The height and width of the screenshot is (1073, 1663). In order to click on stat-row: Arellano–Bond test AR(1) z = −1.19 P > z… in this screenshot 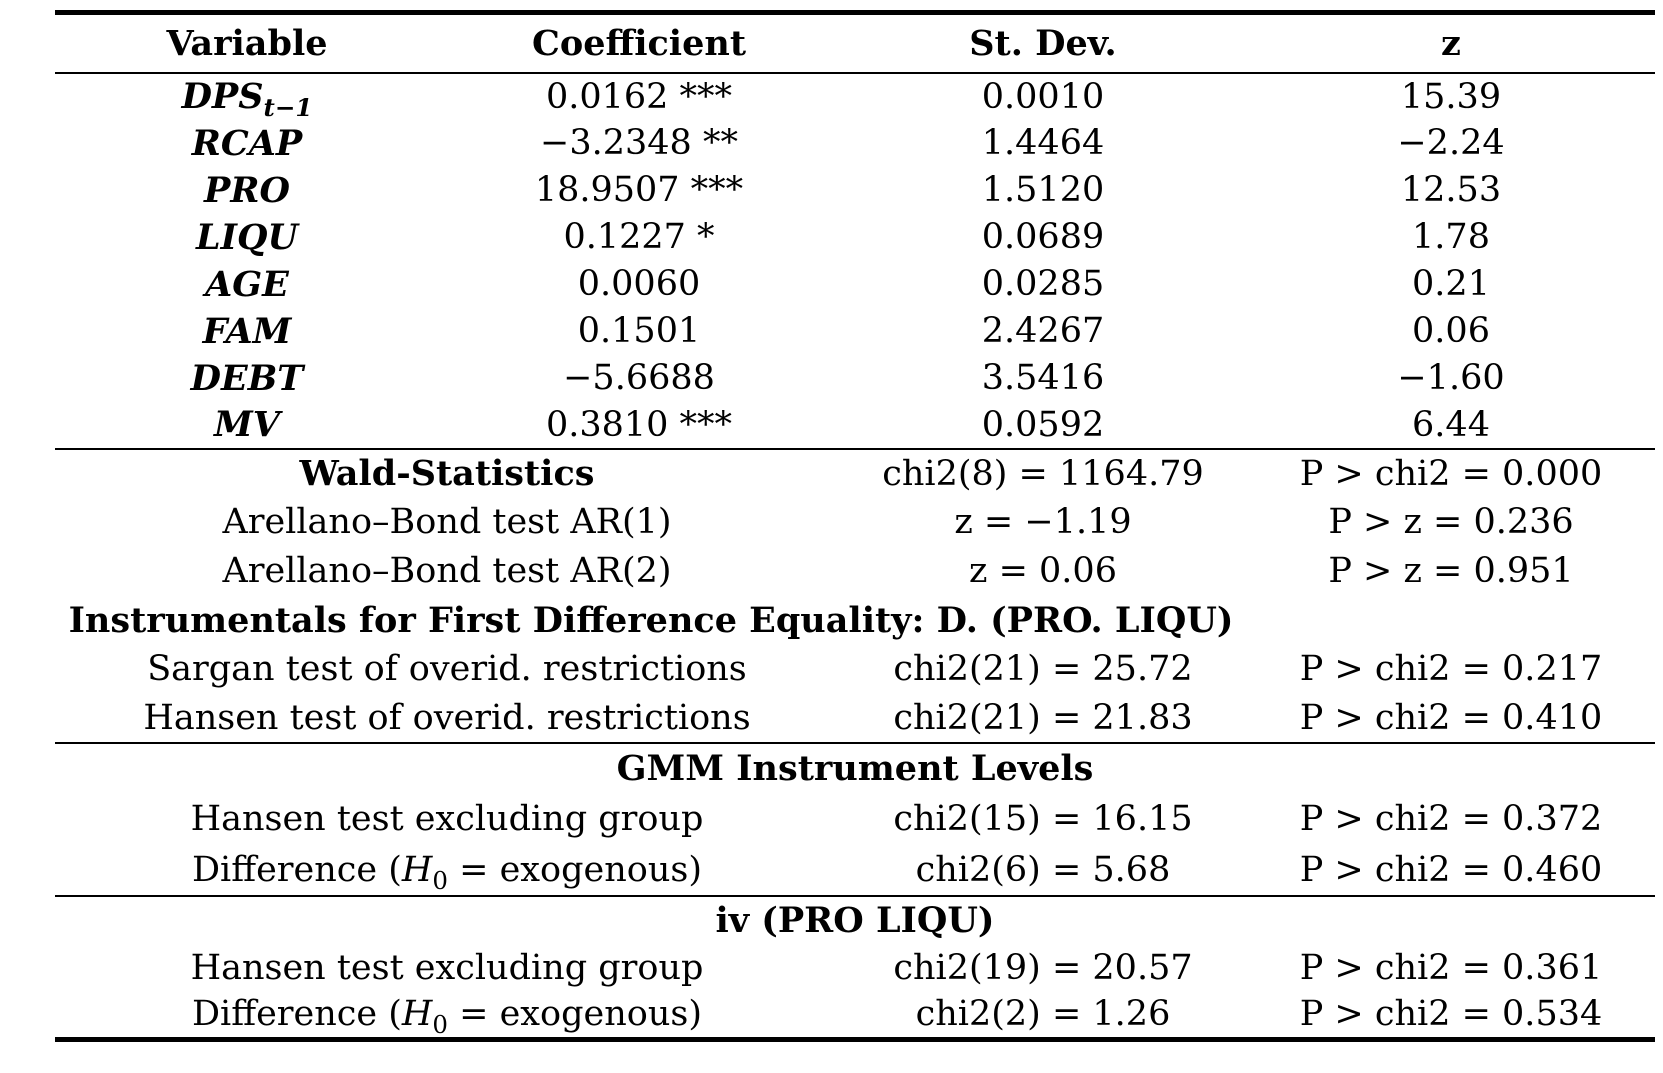, I will do `click(855, 522)`.